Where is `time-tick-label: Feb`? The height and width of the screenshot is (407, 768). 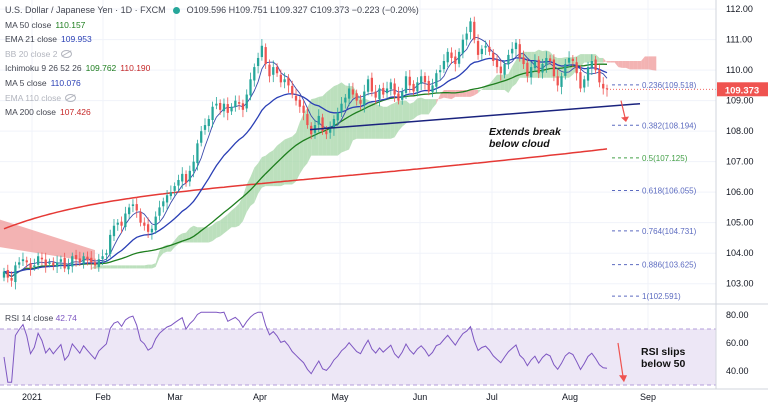
time-tick-label: Feb is located at coordinates (103, 397).